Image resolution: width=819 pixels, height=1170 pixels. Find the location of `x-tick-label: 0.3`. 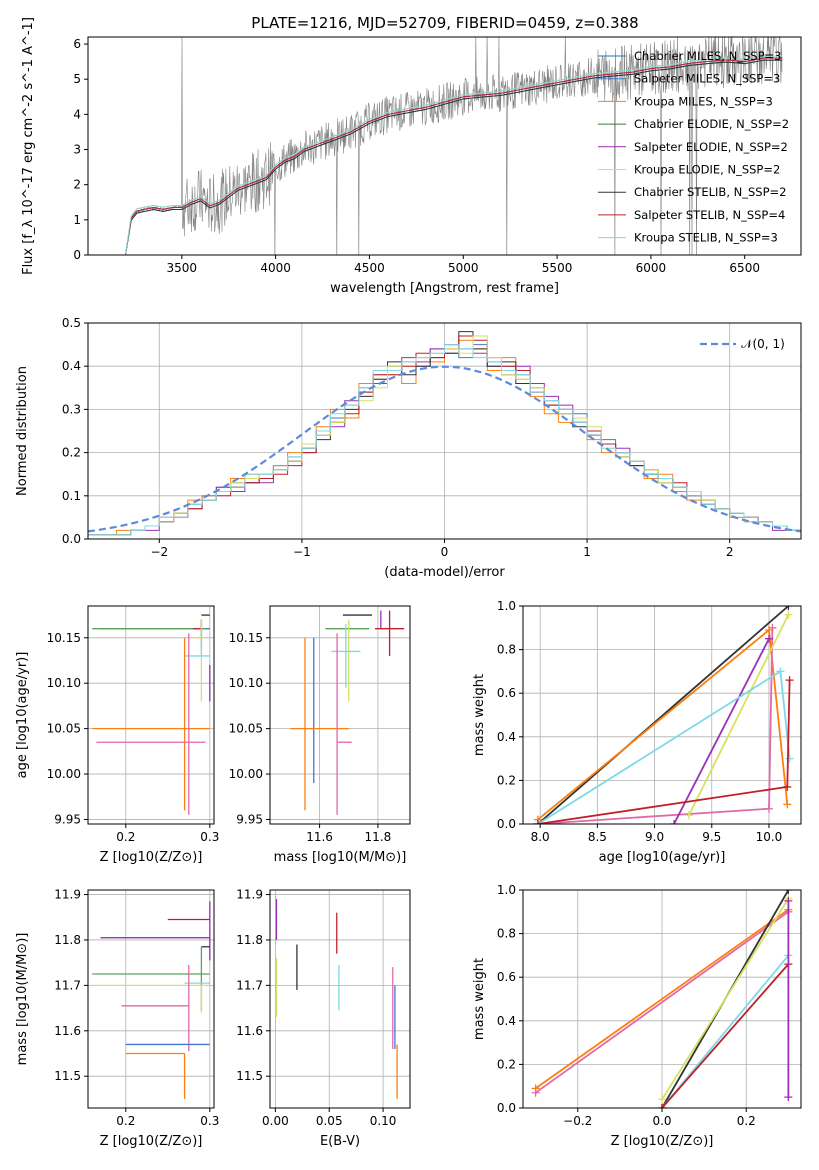

x-tick-label: 0.3 is located at coordinates (209, 1121).